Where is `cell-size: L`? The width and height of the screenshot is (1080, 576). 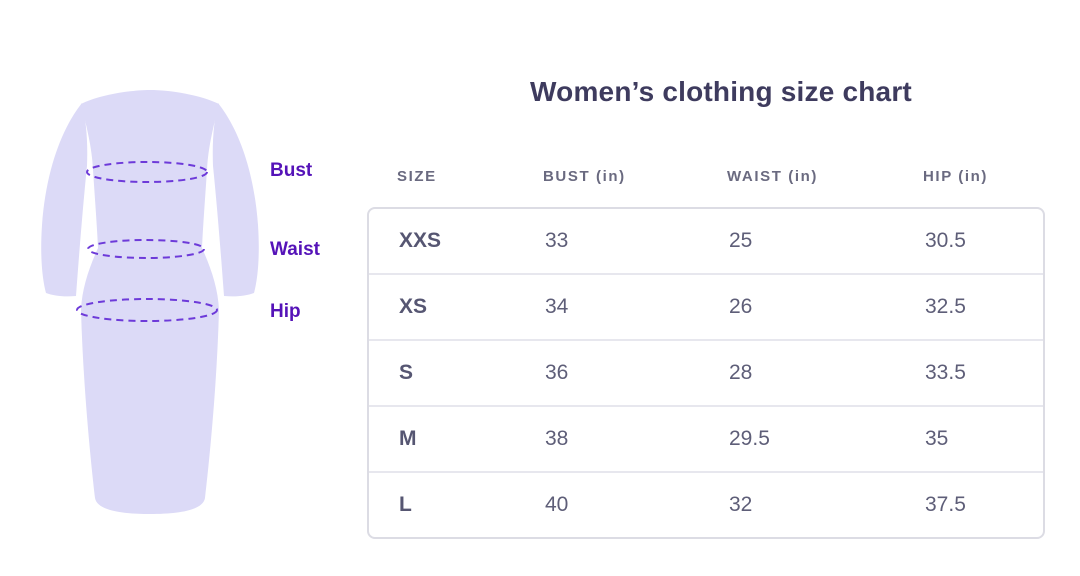
cell-size: L is located at coordinates (405, 504).